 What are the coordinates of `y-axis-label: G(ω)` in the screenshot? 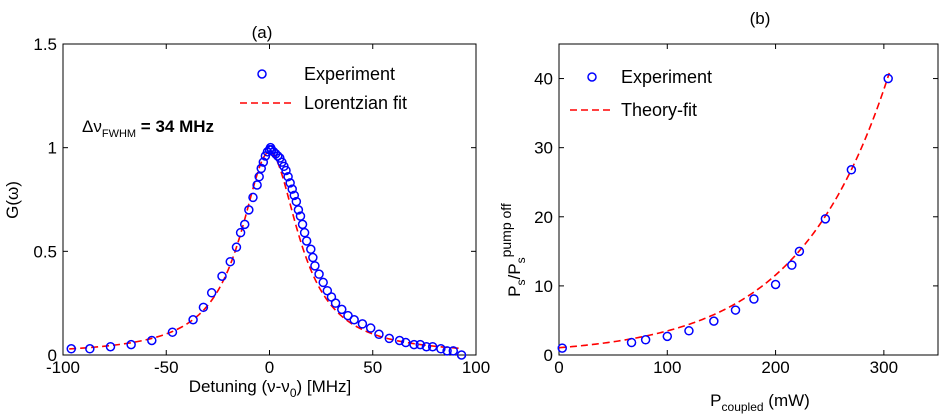 It's located at (12, 200).